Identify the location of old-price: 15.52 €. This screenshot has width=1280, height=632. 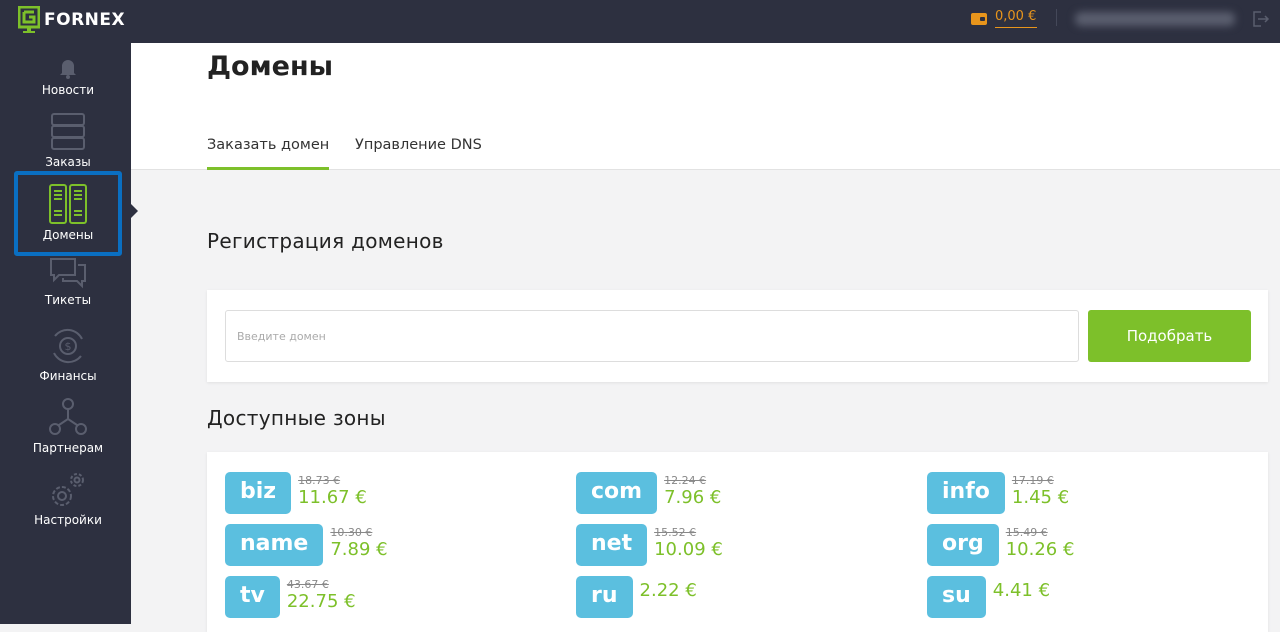
(675, 532).